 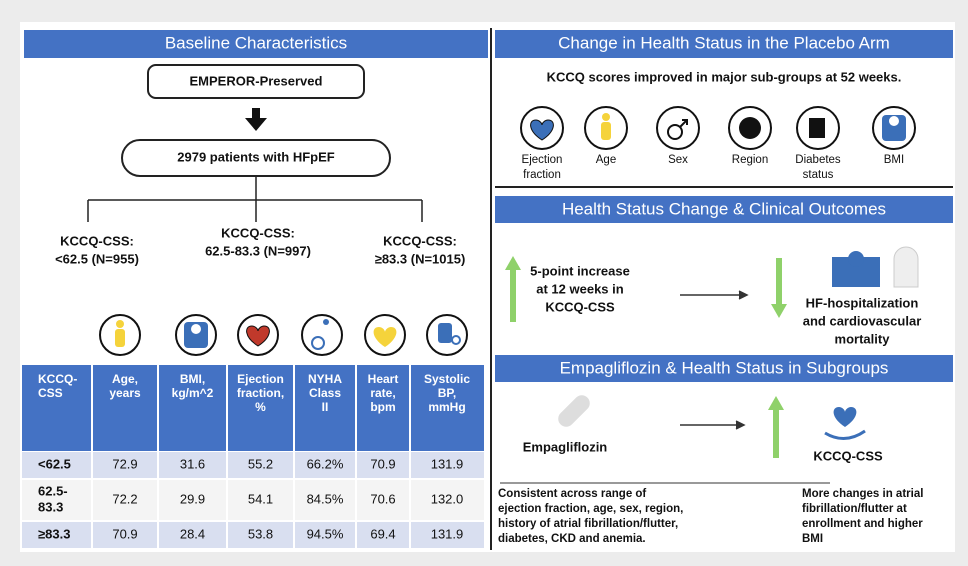 I want to click on table-cell: 132.0, so click(x=447, y=498).